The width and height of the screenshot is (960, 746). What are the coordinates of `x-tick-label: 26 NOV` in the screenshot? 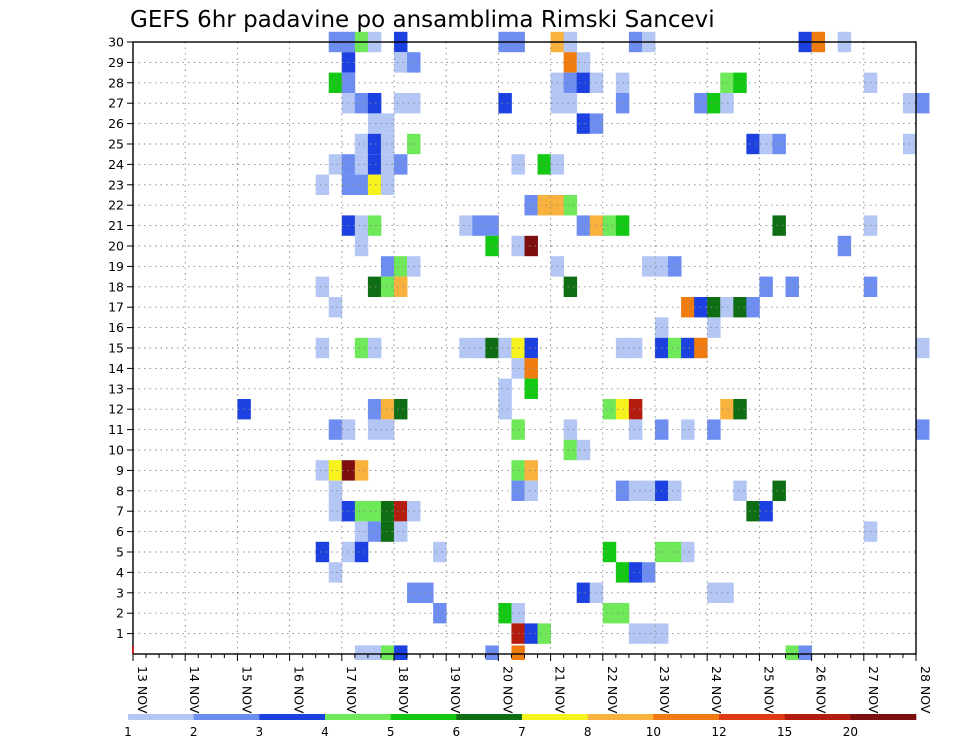 It's located at (821, 690).